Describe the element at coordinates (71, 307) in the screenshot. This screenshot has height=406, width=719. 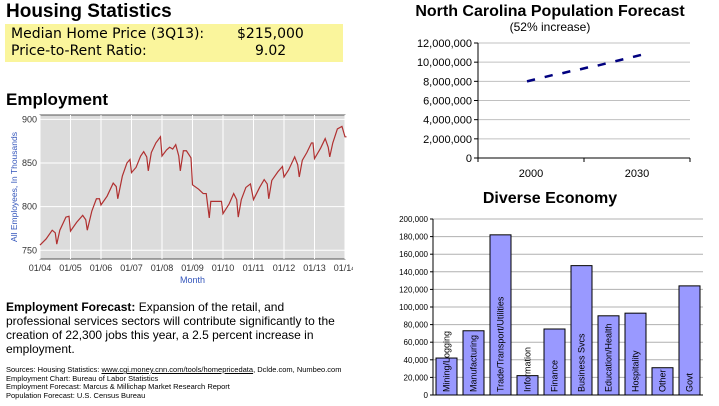
I see `forecast-label: Employment Forecast:` at that location.